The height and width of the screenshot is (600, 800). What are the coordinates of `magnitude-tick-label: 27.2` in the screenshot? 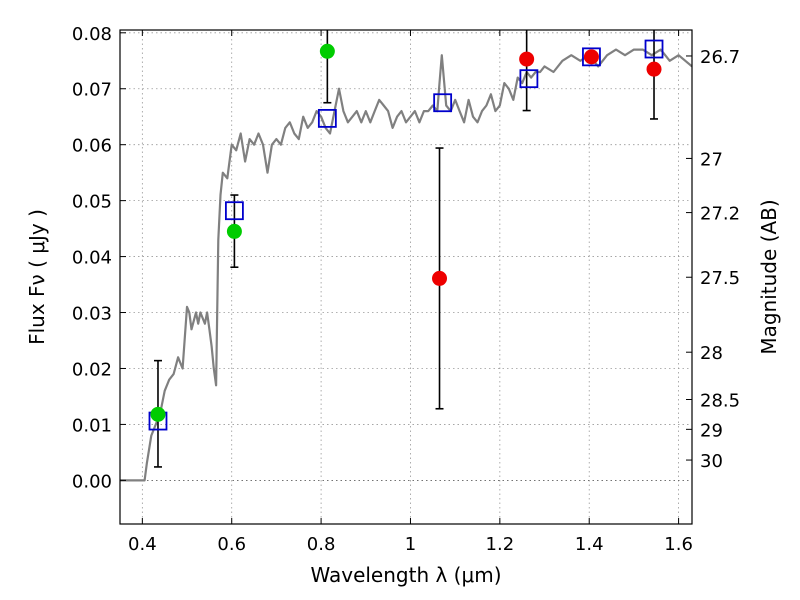 It's located at (720, 214).